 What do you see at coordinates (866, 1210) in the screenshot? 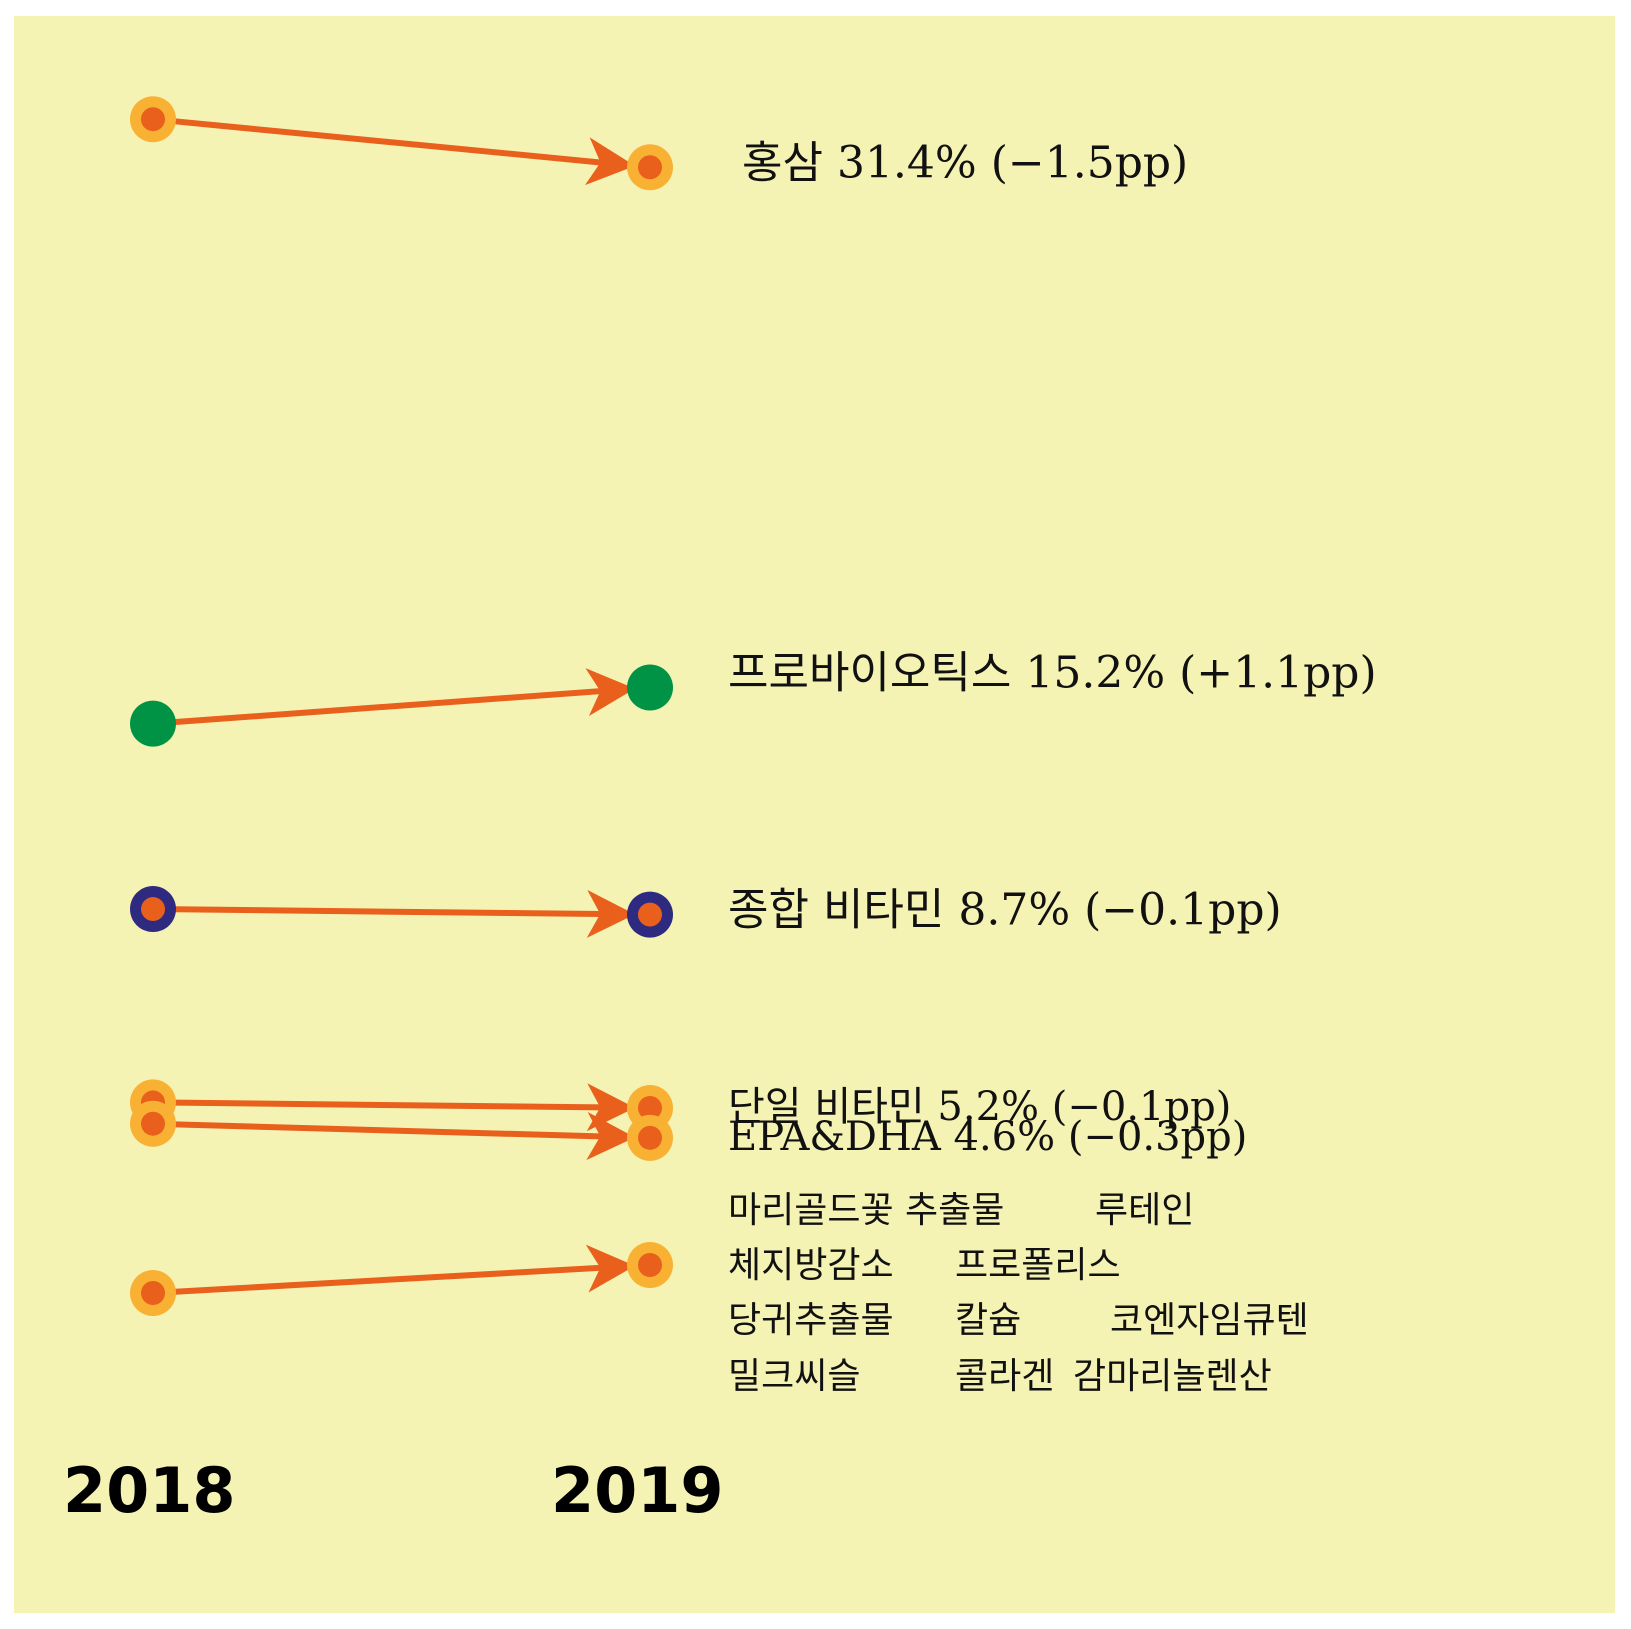
I see `series-5-label-0-0: 마리골드꽃 추출물` at bounding box center [866, 1210].